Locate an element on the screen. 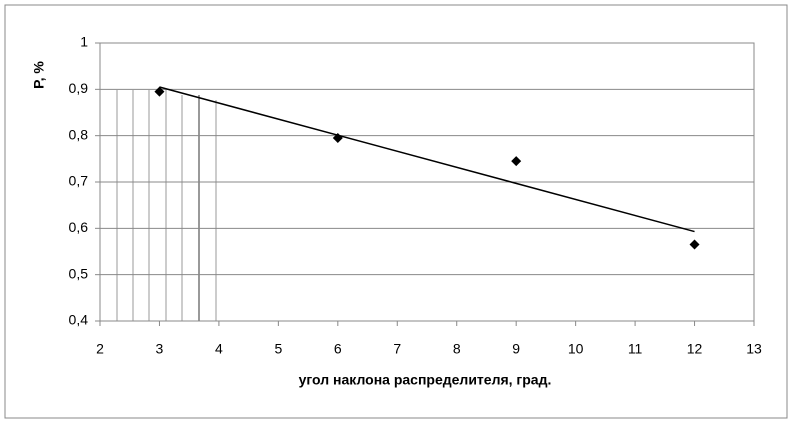  y-tick-label: 0,5 is located at coordinates (79, 273).